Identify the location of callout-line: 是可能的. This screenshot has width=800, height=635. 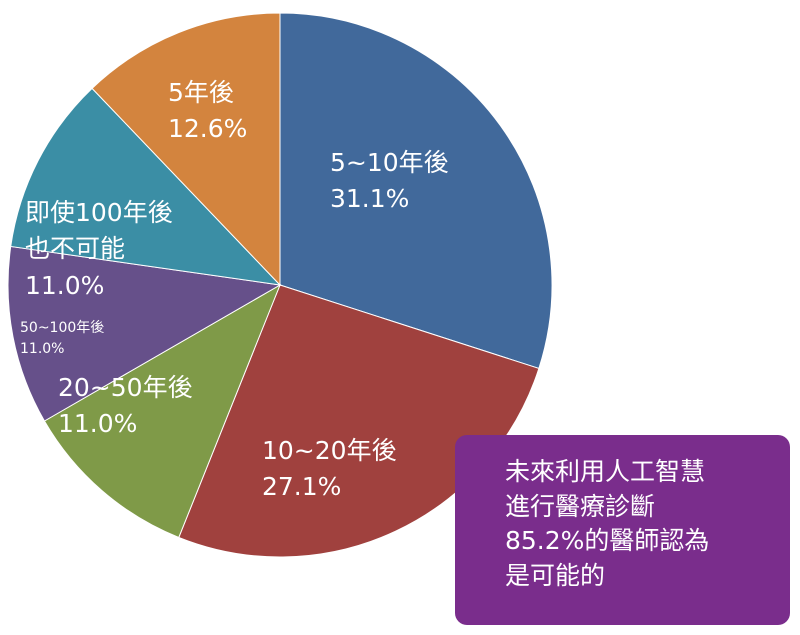
(555, 575).